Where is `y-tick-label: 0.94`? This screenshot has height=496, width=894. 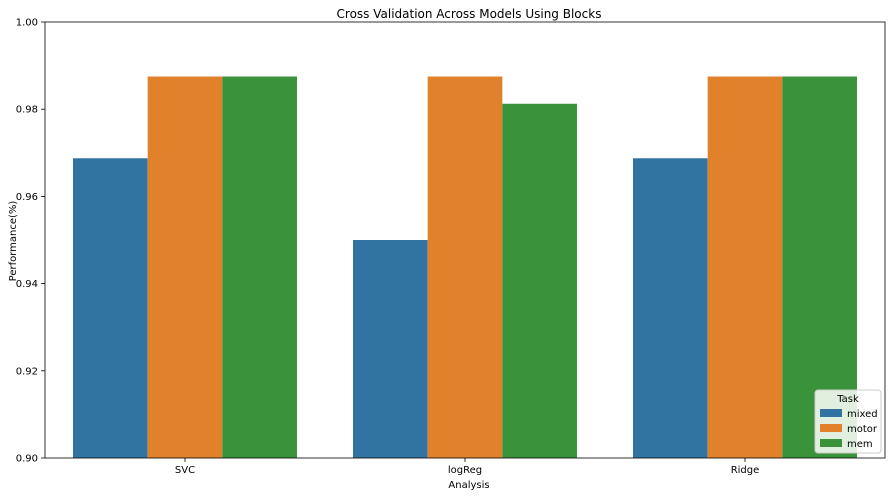 y-tick-label: 0.94 is located at coordinates (27, 284).